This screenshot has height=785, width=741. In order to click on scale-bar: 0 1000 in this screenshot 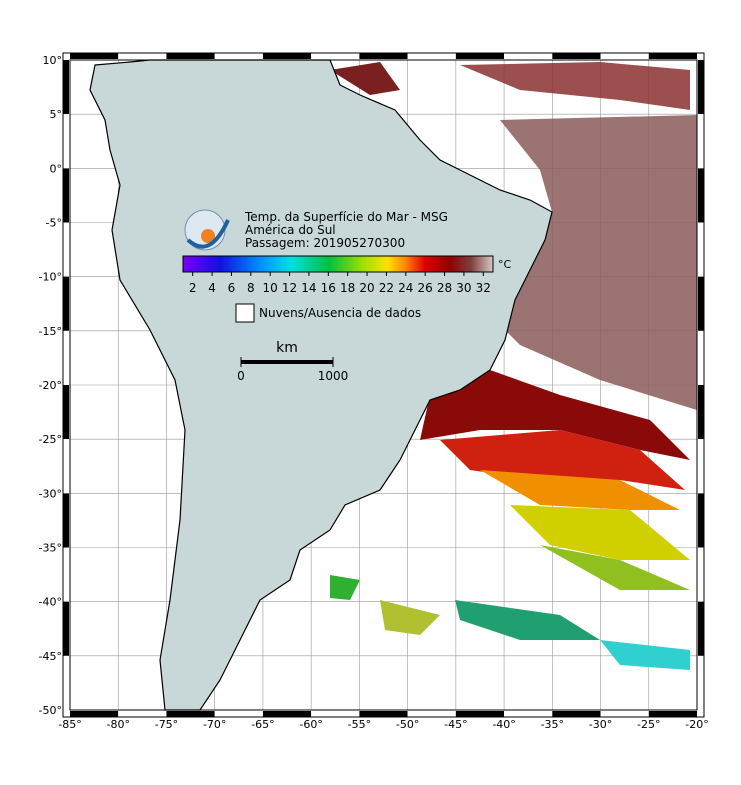, I will do `click(292, 370)`.